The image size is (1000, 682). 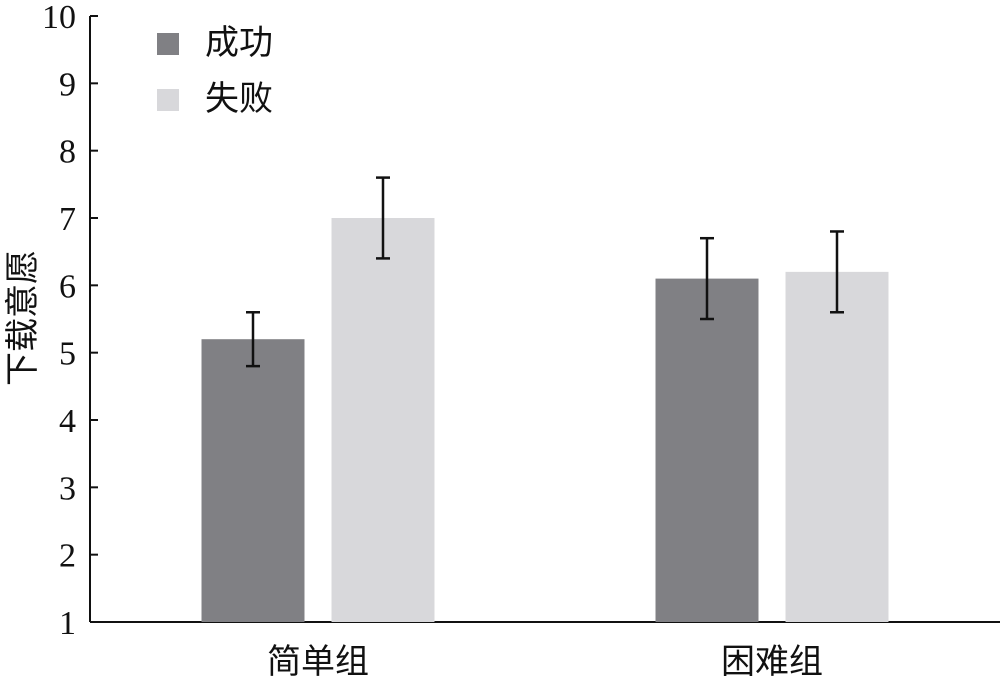 I want to click on y-tick-label: 1, so click(x=67, y=623).